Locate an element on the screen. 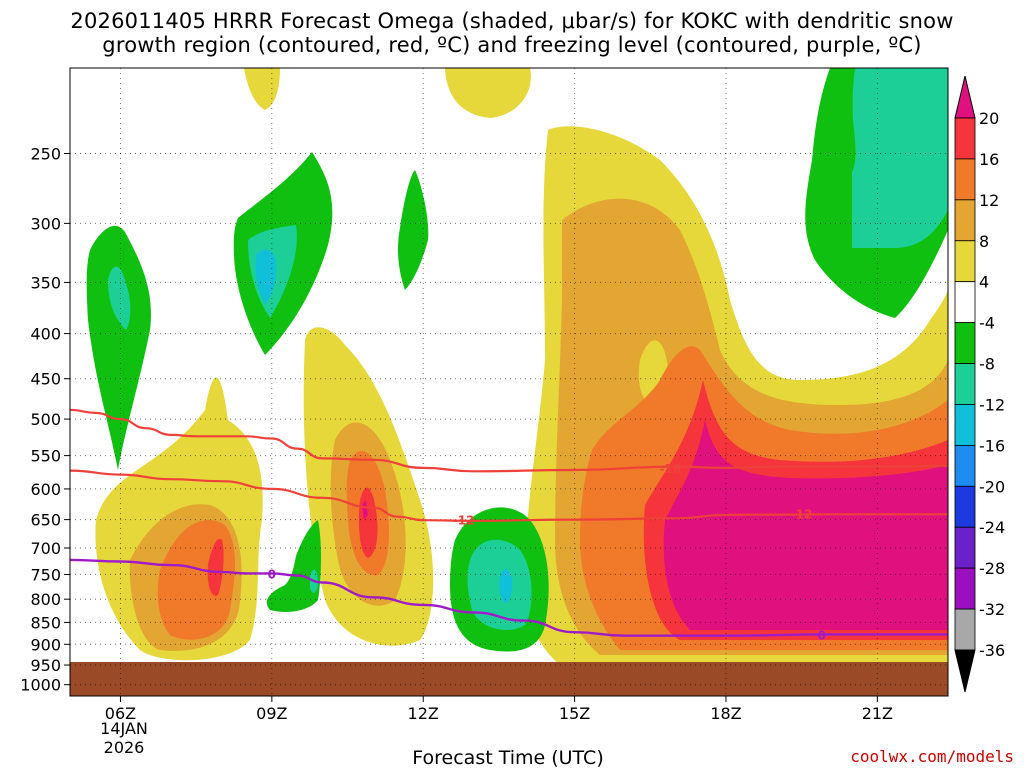 This screenshot has width=1024, height=768. colorbar-label: -8 is located at coordinates (987, 364).